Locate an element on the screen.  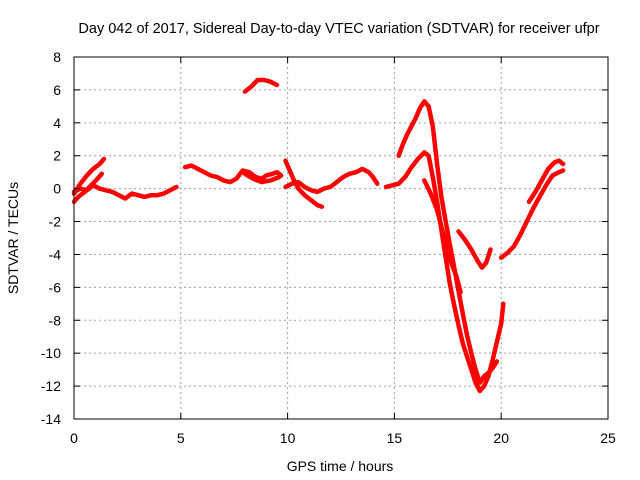
series-3-track is located at coordinates (125, 192).